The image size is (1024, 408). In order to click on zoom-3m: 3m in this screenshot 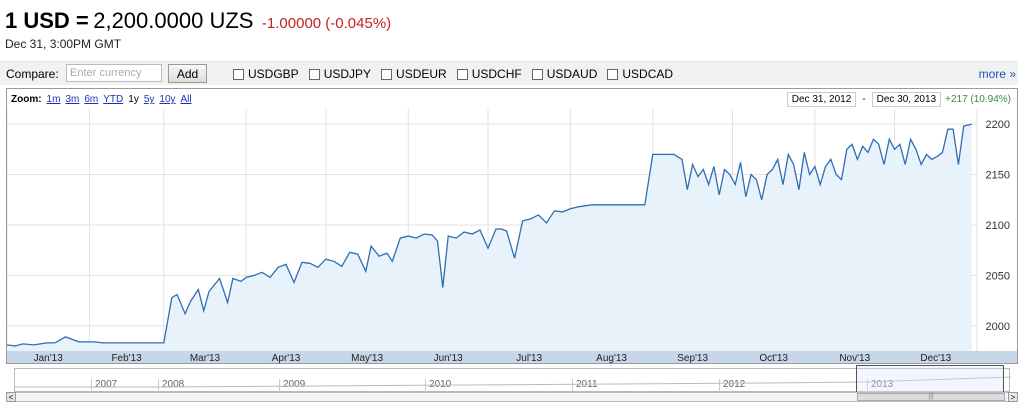, I will do `click(72, 99)`.